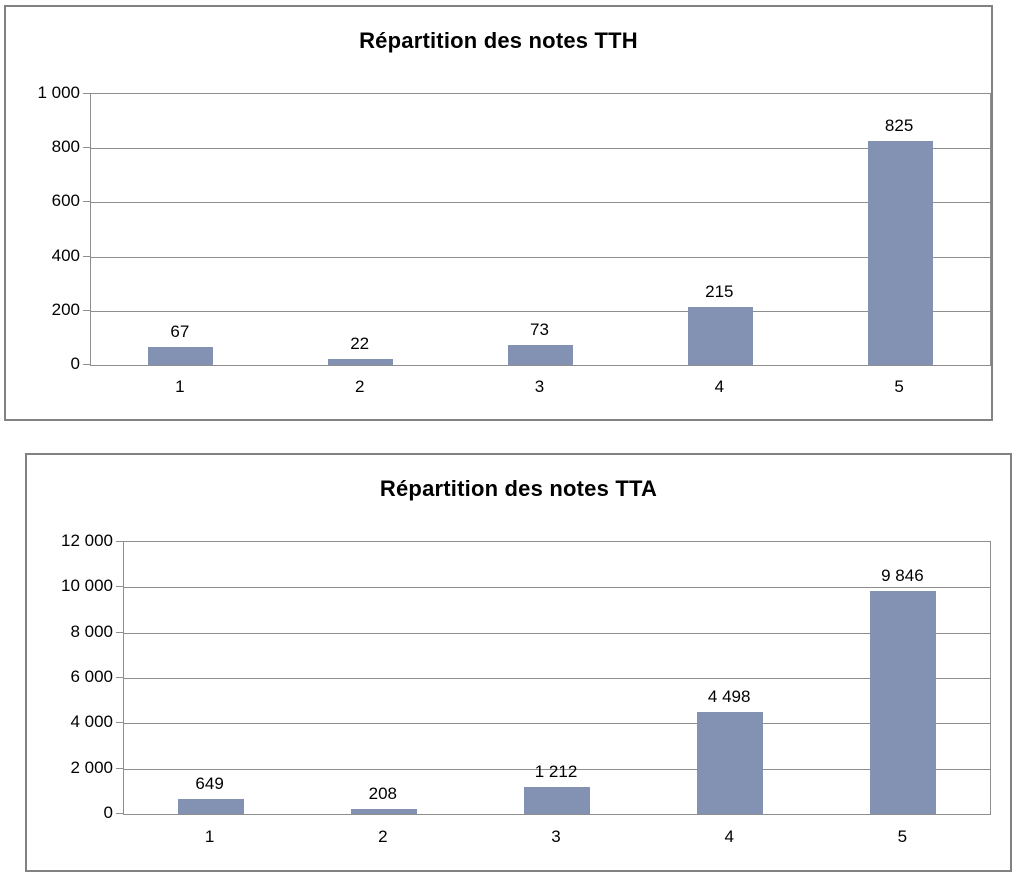 The height and width of the screenshot is (885, 1022). I want to click on y-tick-label: 1 000, so click(58, 92).